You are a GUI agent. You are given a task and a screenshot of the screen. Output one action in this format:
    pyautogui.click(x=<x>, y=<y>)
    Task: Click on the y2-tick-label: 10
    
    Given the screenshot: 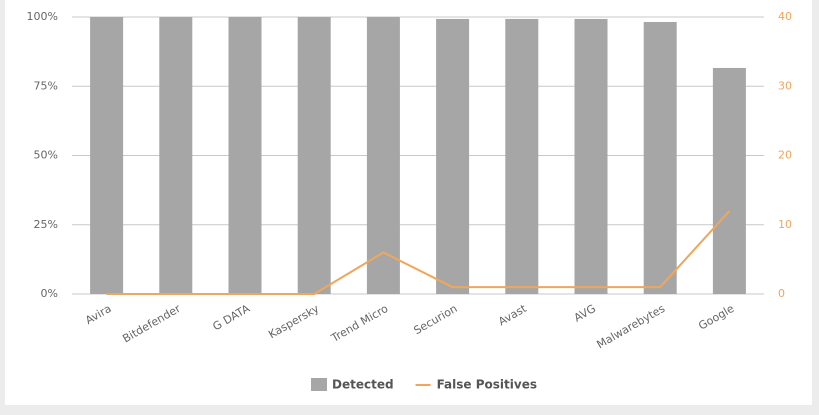 What is the action you would take?
    pyautogui.click(x=785, y=224)
    